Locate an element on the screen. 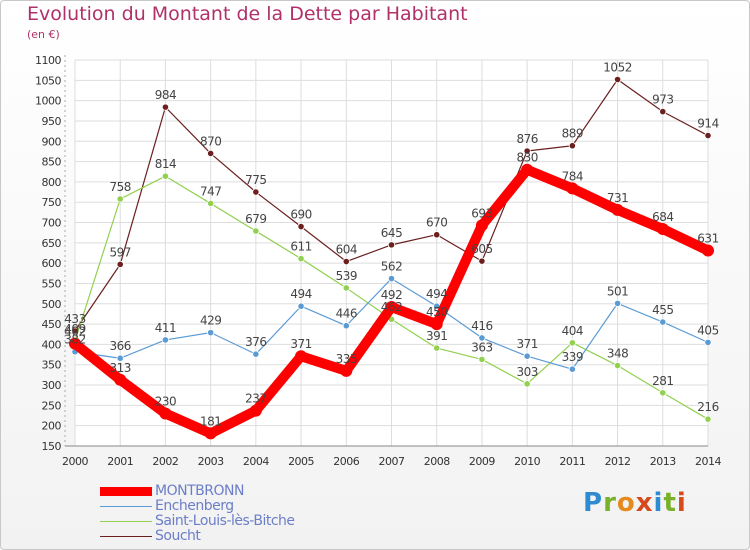 The image size is (750, 550). data-label: 758 is located at coordinates (120, 187).